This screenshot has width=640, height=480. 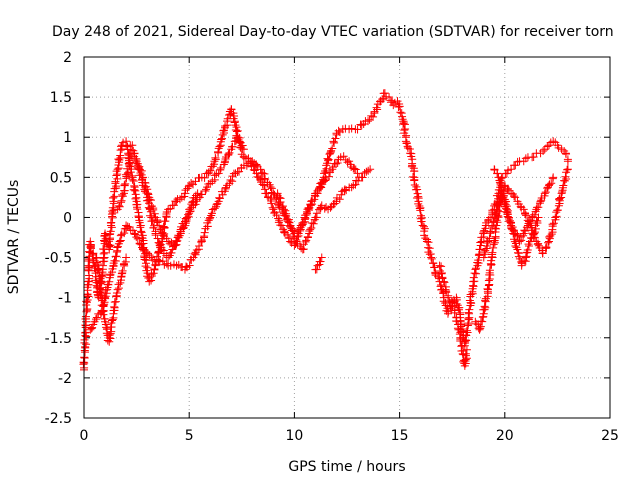 I want to click on y-tick-label: -2.5, so click(x=58, y=419).